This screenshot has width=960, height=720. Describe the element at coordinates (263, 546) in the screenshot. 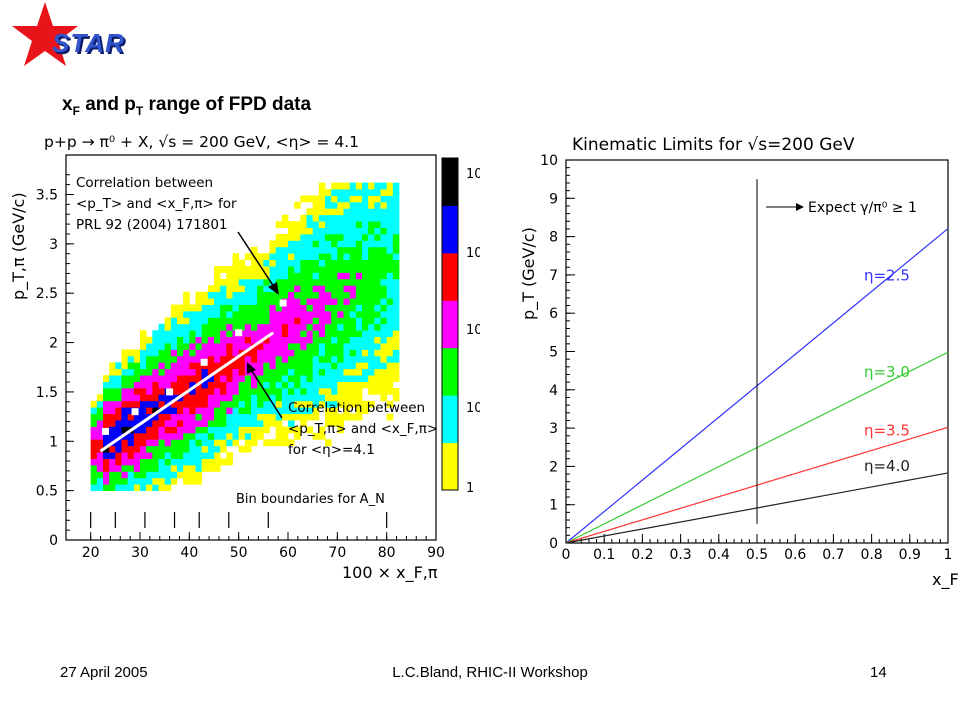

I see `heatmap-x-ticks: 20 30 40 50 60 70 80 90` at that location.